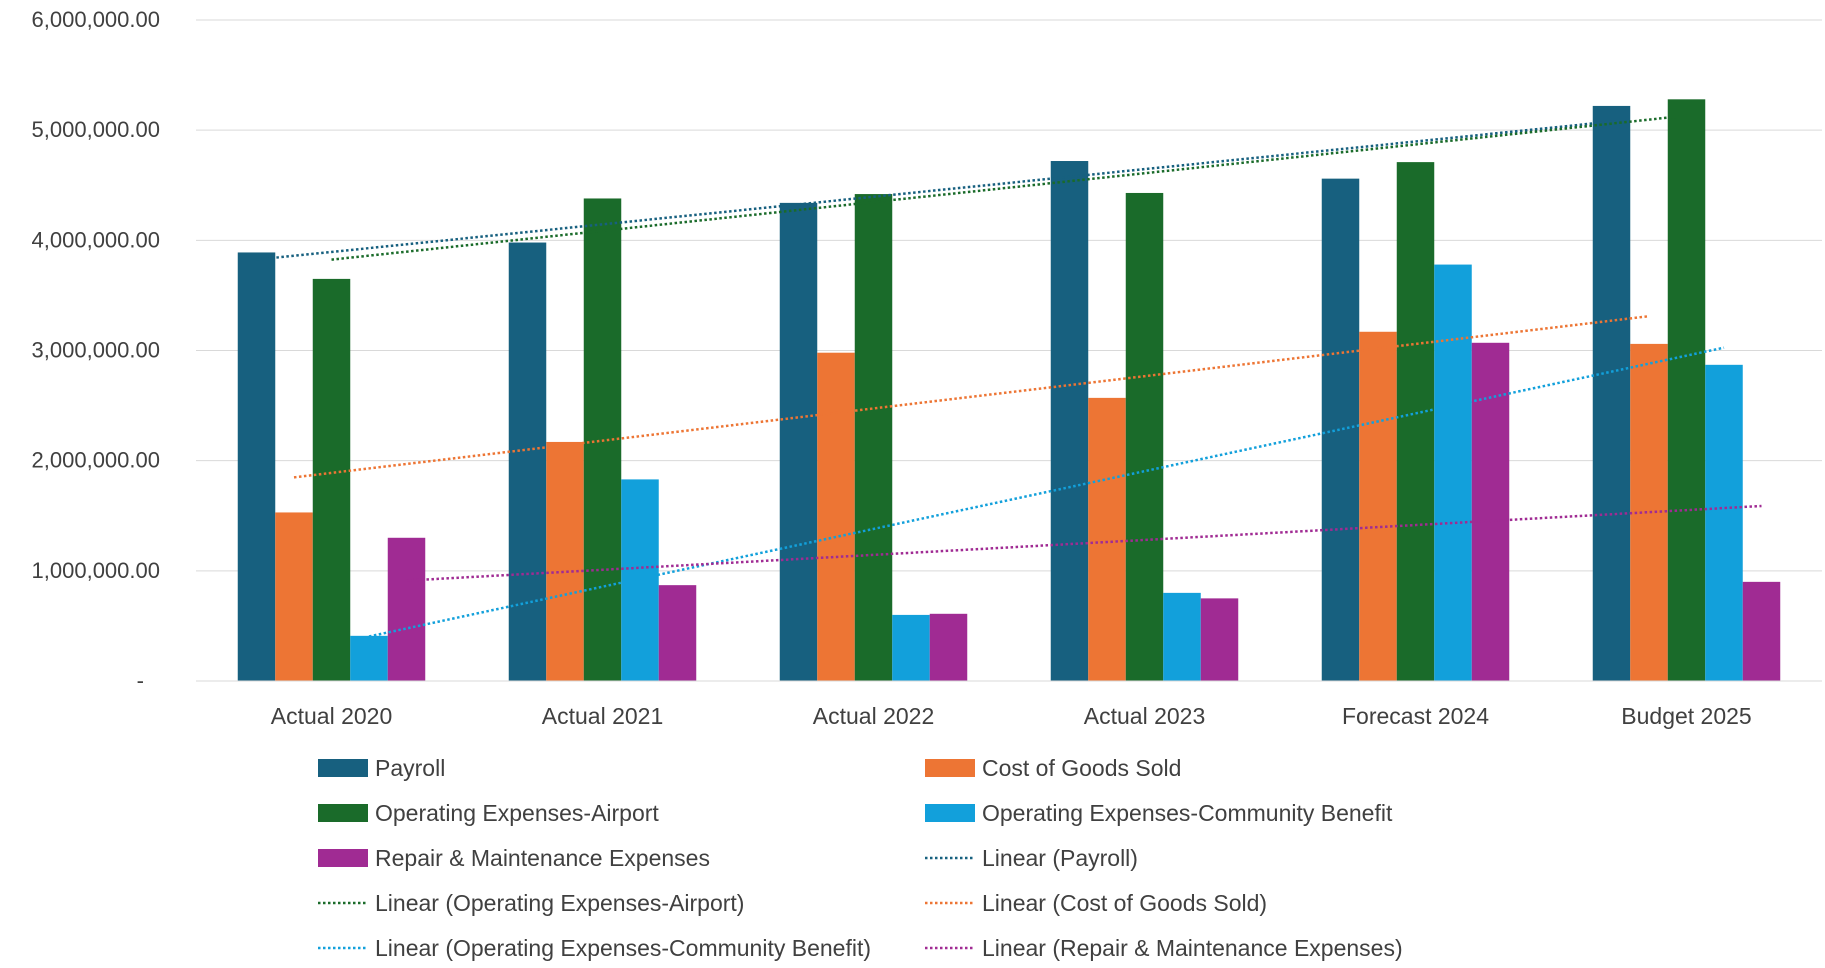 Image resolution: width=1825 pixels, height=968 pixels. What do you see at coordinates (1081, 768) in the screenshot?
I see `legend-label: Cost of Goods Sold` at bounding box center [1081, 768].